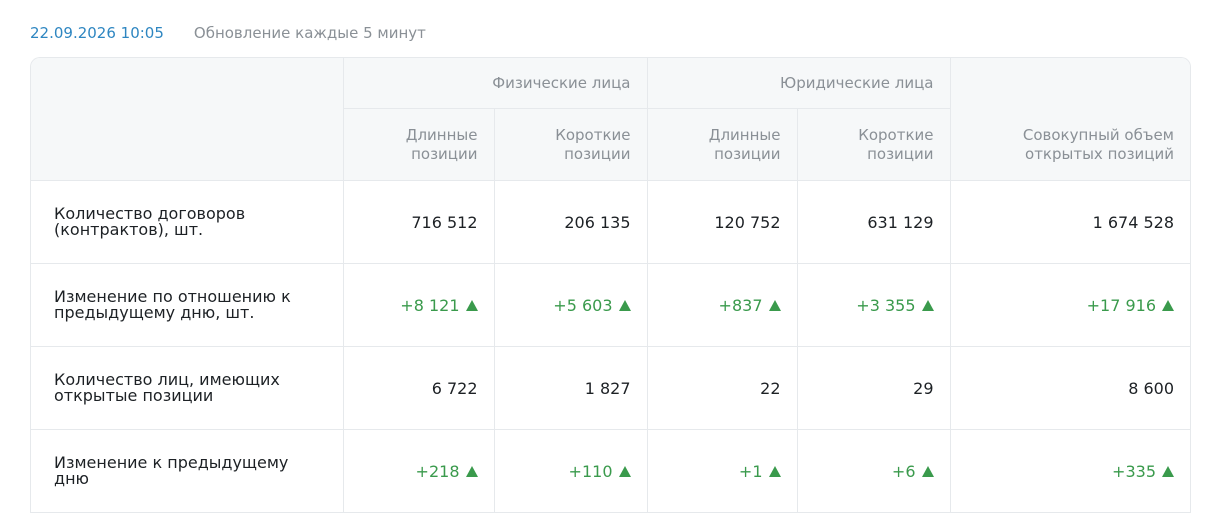  What do you see at coordinates (722, 388) in the screenshot?
I see `value-cell: 22` at bounding box center [722, 388].